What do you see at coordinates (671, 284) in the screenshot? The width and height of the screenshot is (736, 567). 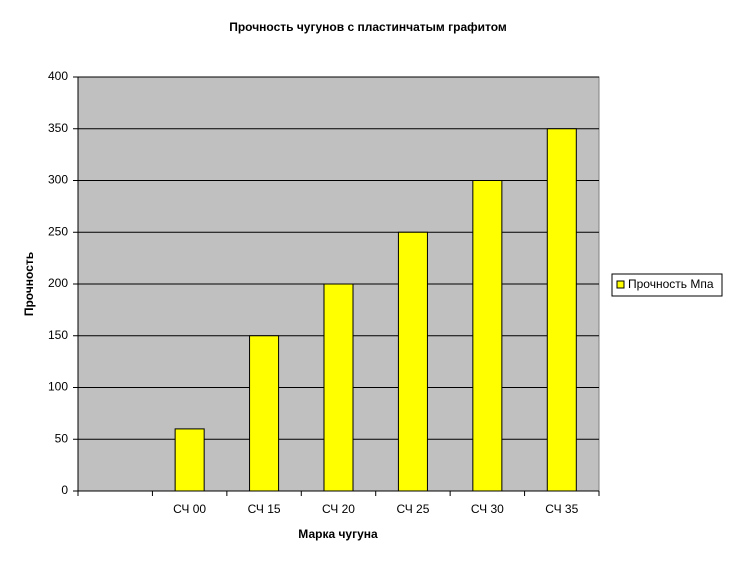 I see `legend-label: Прочность Мпа` at bounding box center [671, 284].